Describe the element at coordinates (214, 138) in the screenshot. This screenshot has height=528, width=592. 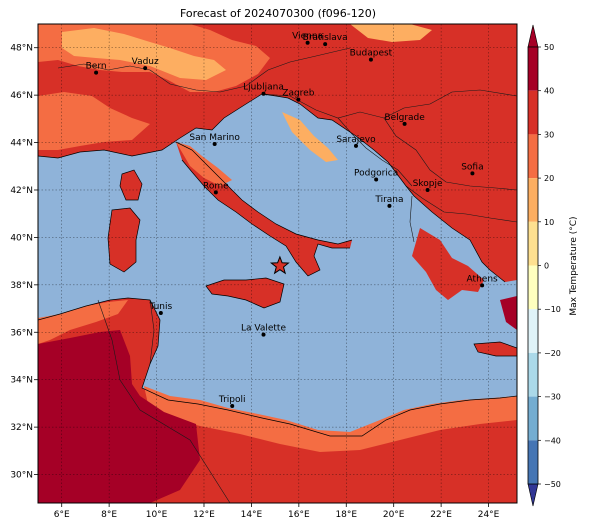
I see `city-label: San Marino` at that location.